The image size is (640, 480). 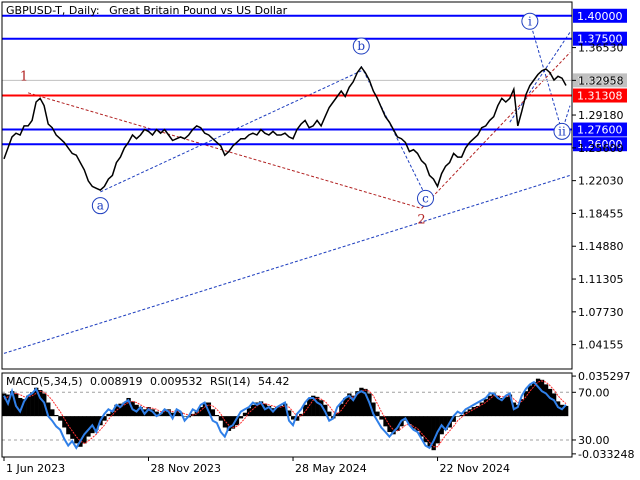 I want to click on price-tick-label: 1.07730, so click(x=601, y=312).